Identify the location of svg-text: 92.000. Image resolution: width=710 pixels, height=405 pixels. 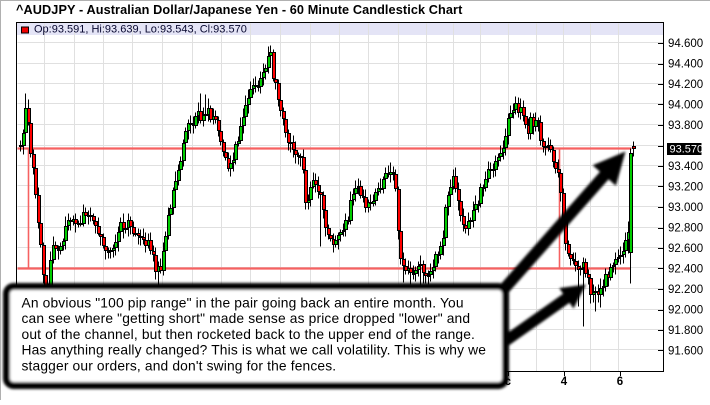
(685, 311).